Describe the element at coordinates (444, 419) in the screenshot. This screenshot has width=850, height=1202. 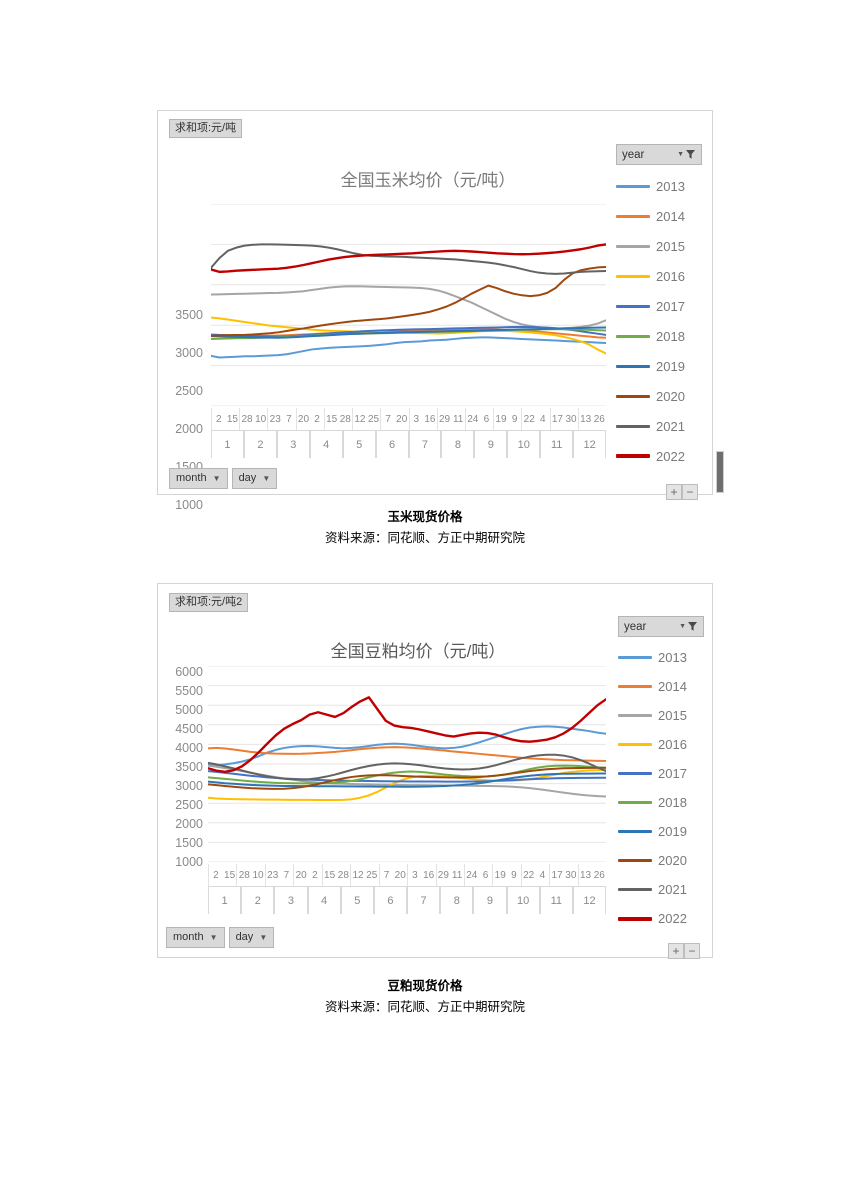
I see `x-day-tick: 29` at that location.